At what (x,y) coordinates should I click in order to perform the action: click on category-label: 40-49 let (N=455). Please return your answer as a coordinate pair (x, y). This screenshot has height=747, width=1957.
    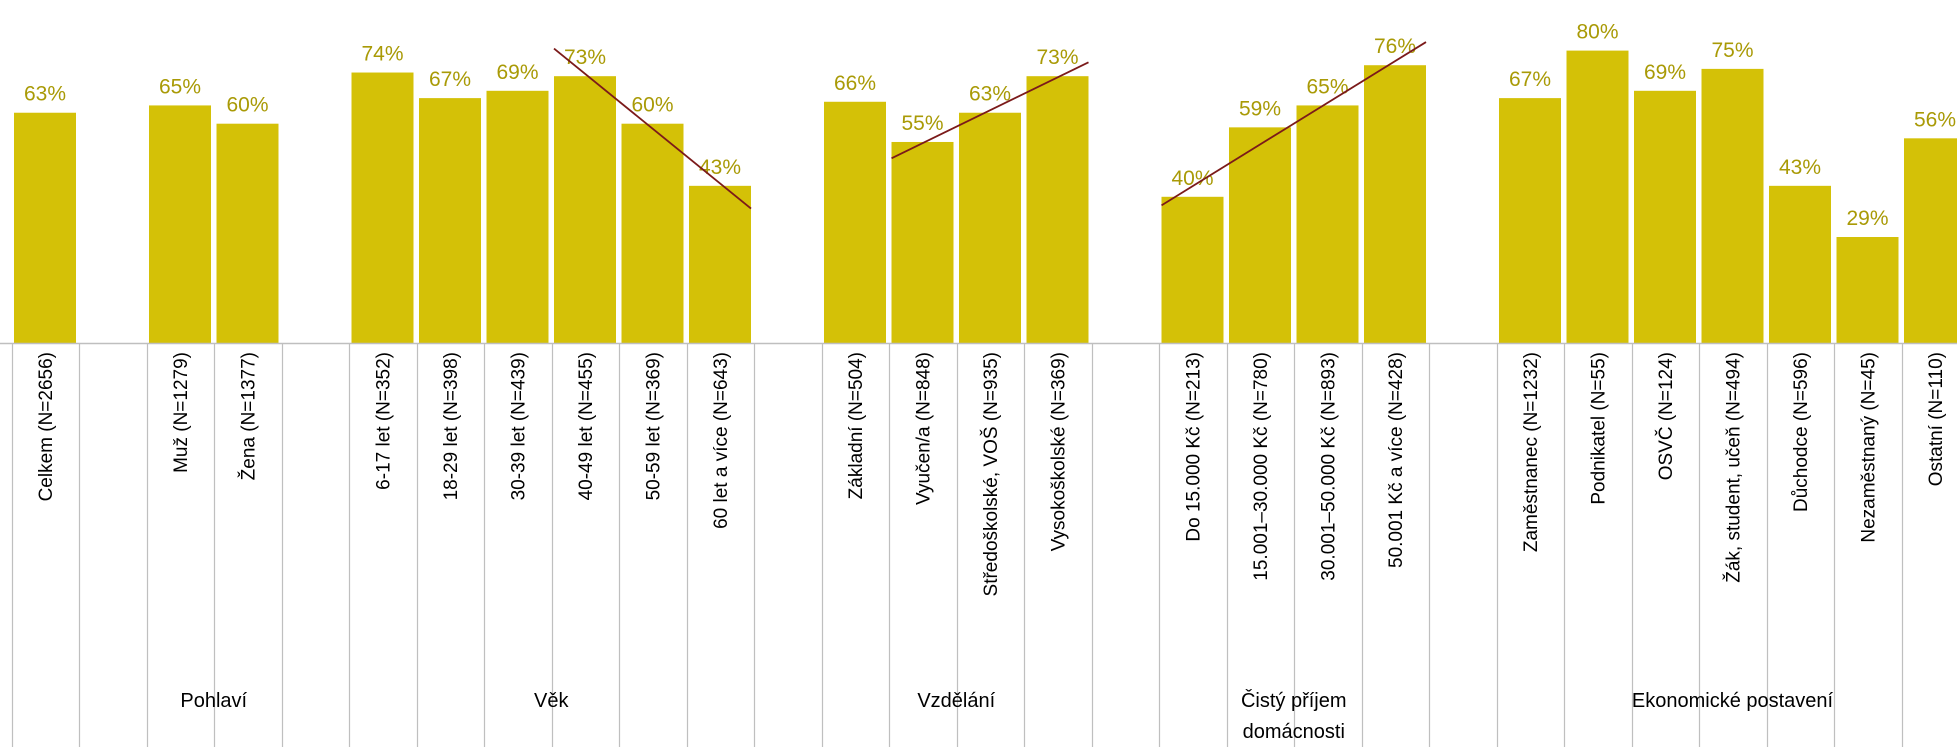
    Looking at the image, I should click on (586, 426).